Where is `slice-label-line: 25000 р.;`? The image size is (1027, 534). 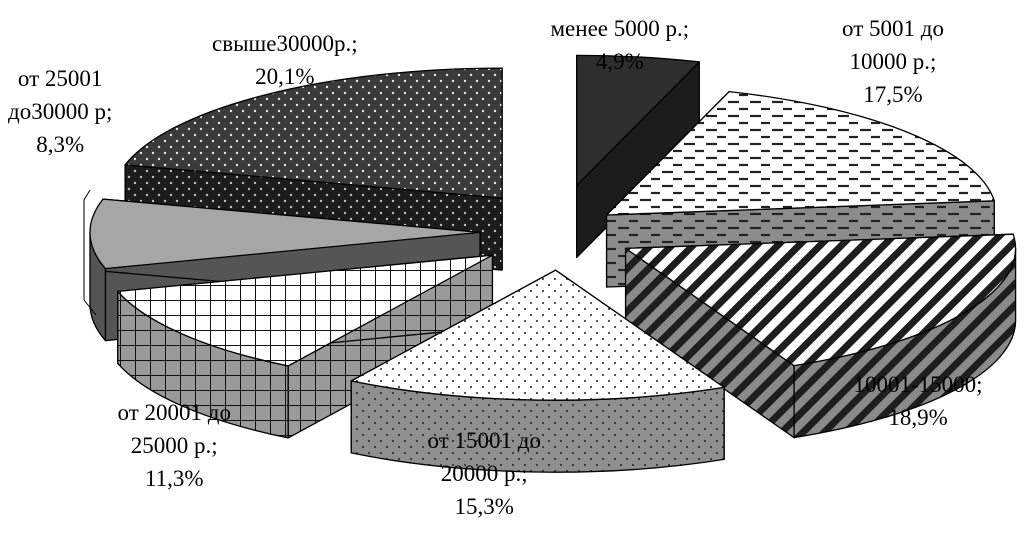
slice-label-line: 25000 р.; is located at coordinates (174, 445).